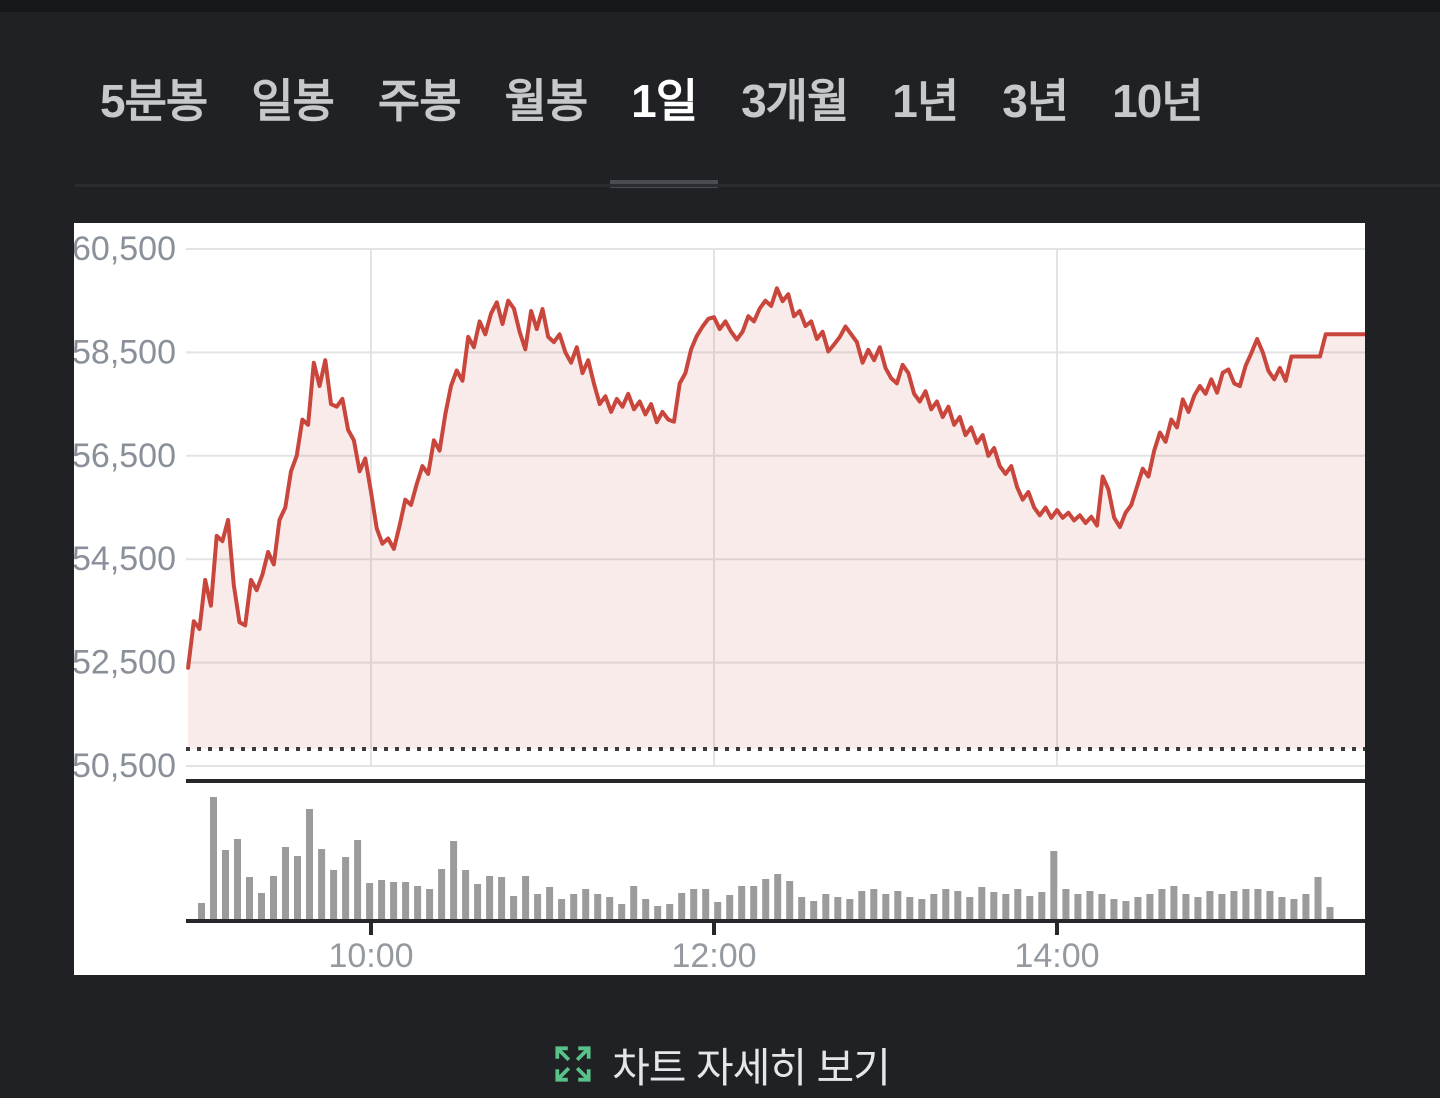 This screenshot has width=1440, height=1098. Describe the element at coordinates (154, 101) in the screenshot. I see `tab-5min: 5분봉` at that location.